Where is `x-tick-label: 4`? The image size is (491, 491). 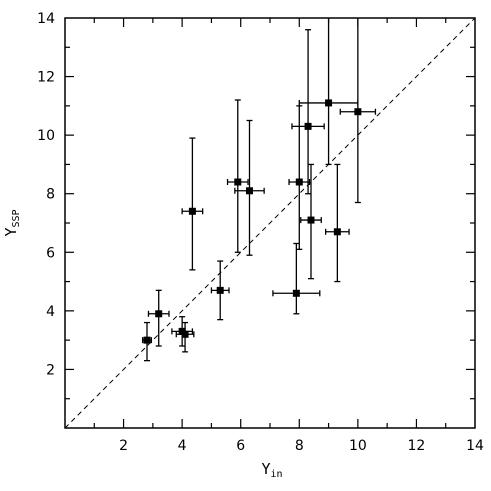
x-tick-label: 4 is located at coordinates (182, 446).